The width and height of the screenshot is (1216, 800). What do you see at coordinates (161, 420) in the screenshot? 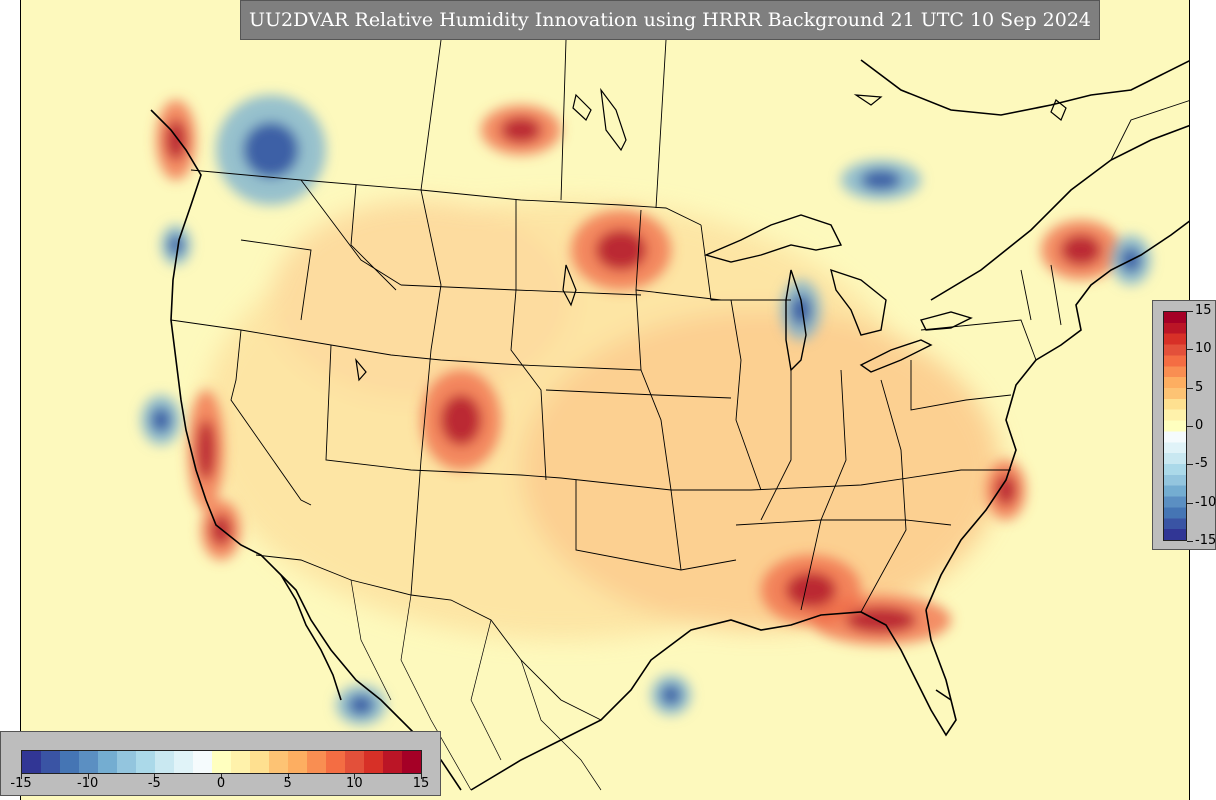
I see `pacific-sw-anomaly-core` at bounding box center [161, 420].